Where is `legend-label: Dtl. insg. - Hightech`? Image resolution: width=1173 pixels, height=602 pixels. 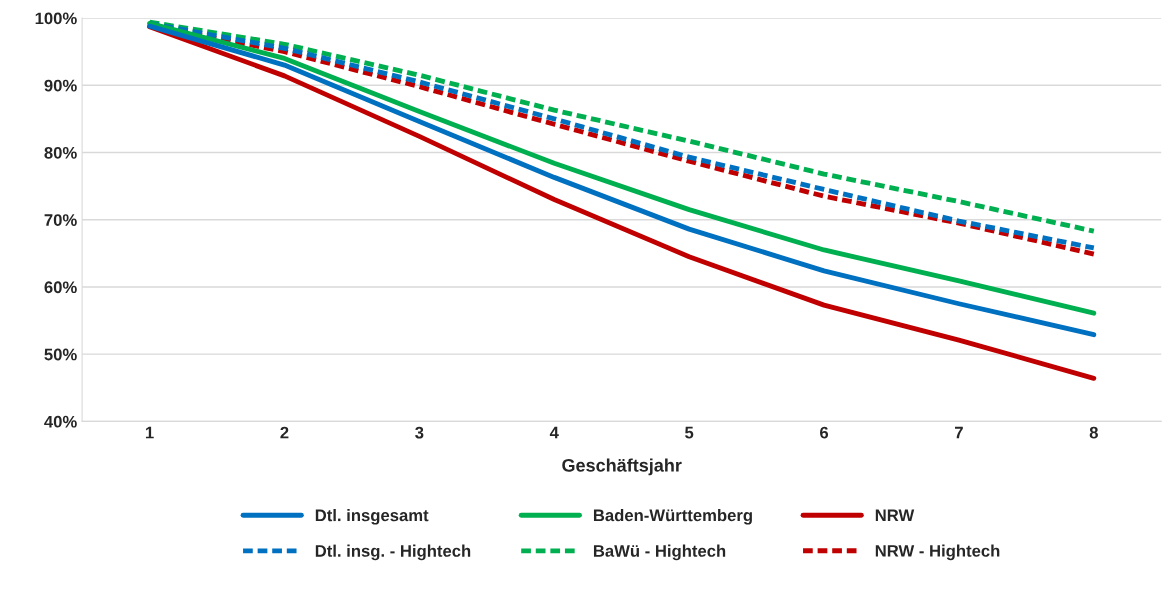
legend-label: Dtl. insg. - Hightech is located at coordinates (393, 552).